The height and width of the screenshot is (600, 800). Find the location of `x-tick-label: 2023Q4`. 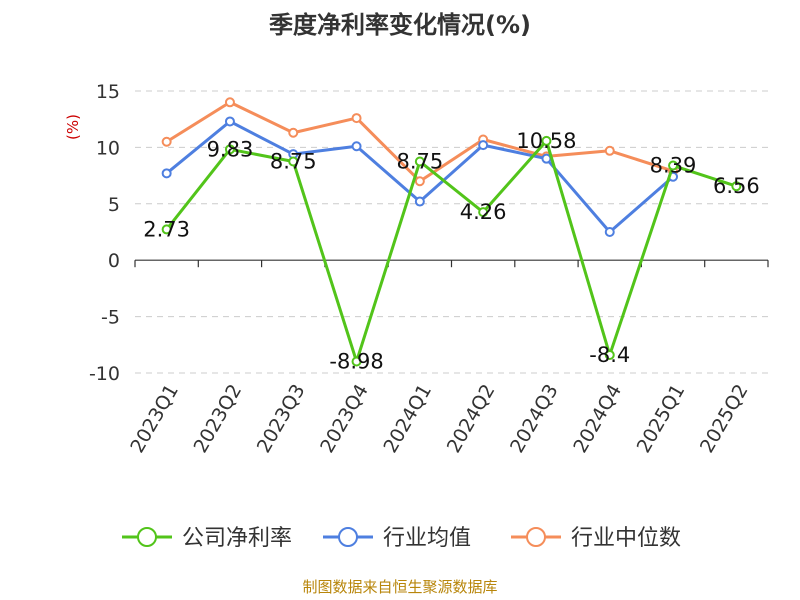

x-tick-label: 2023Q4 is located at coordinates (344, 419).